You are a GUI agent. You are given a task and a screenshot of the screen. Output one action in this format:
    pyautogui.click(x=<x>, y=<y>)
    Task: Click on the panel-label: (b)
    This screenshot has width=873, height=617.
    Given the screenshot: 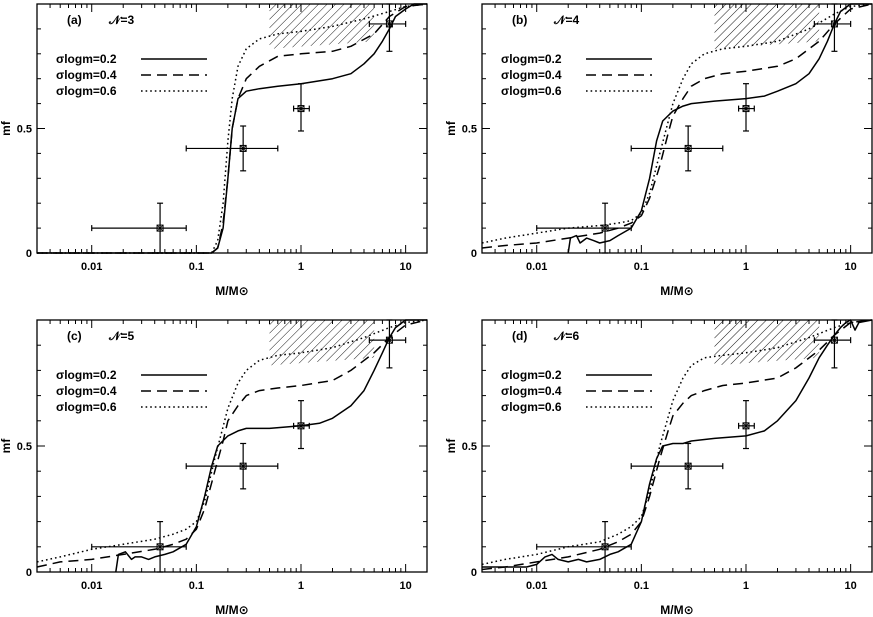 What is the action you would take?
    pyautogui.click(x=519, y=20)
    